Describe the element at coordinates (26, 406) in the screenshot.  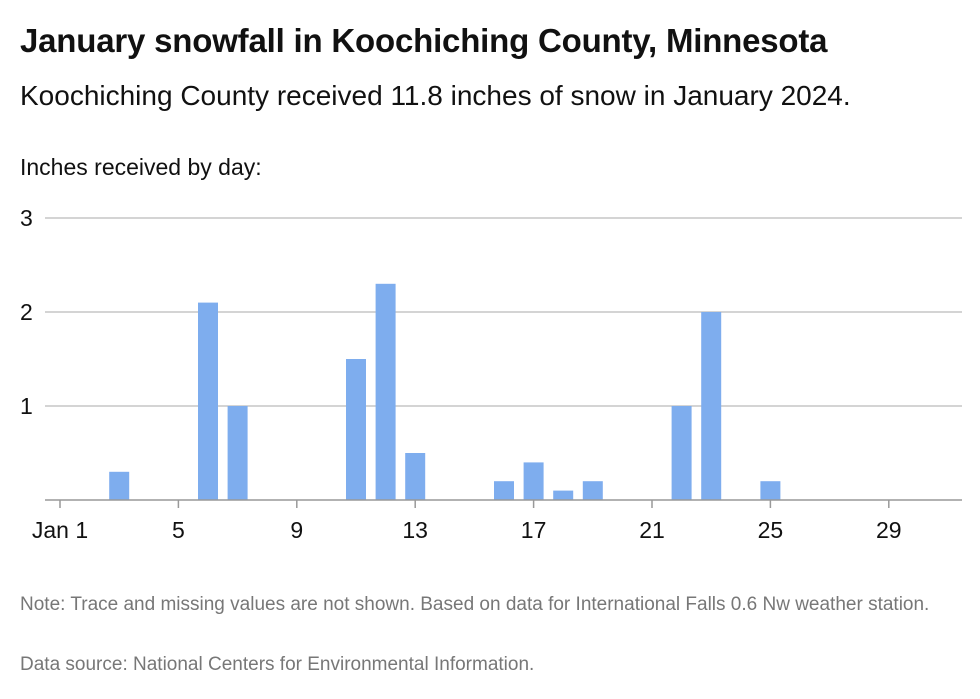
I see `y-tick-label: 1` at that location.